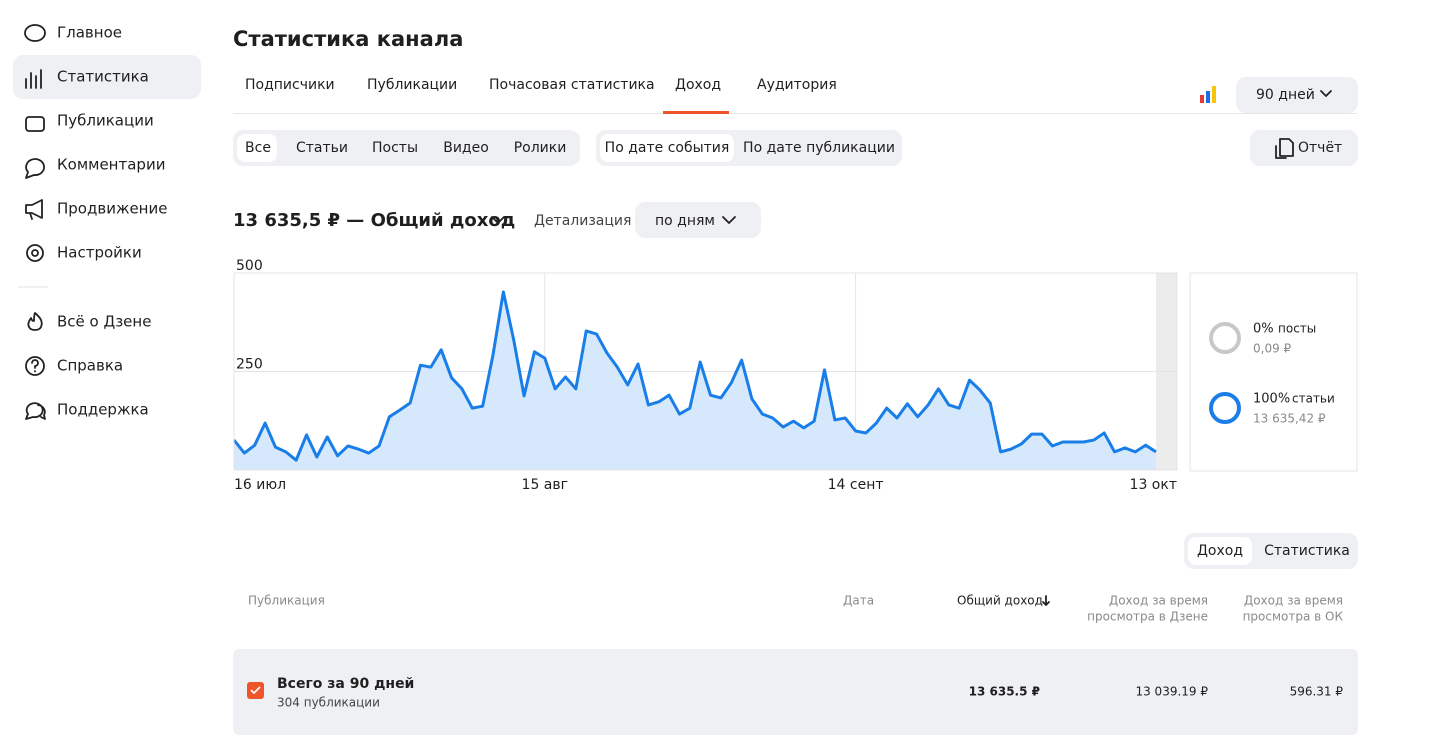 The image size is (1449, 743). Describe the element at coordinates (328, 703) in the screenshot. I see `row-subtitle: 304 публикации` at that location.